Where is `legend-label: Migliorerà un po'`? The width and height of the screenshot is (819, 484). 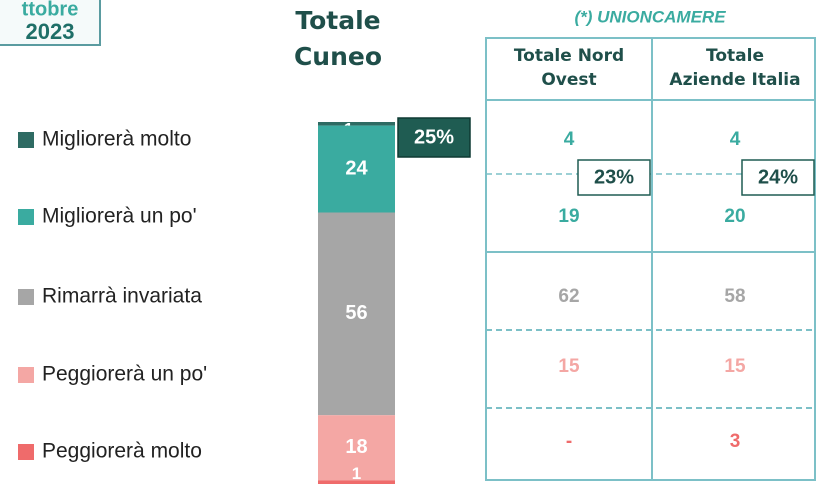
legend-label: Migliorerà un po' is located at coordinates (119, 216).